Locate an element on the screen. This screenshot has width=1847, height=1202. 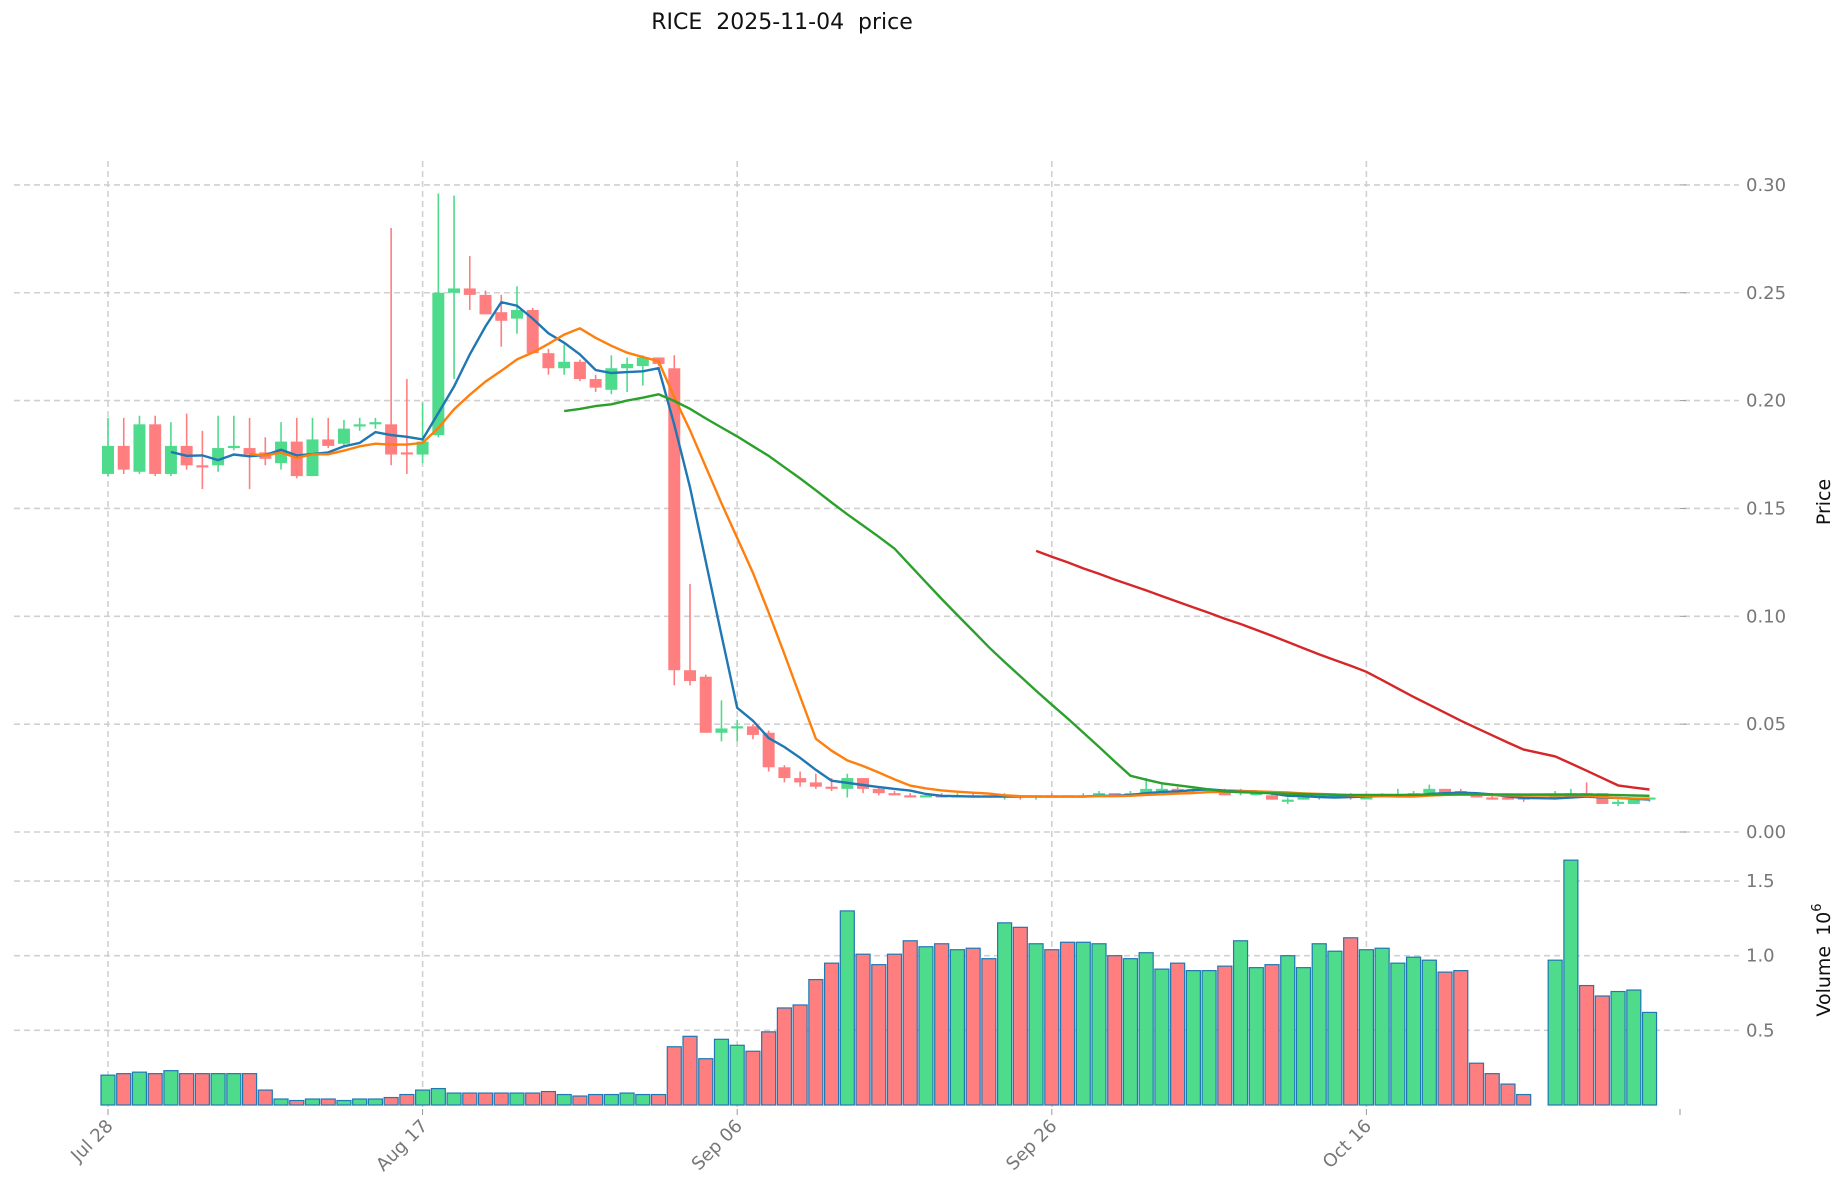
x-tick-label: Sep 06 is located at coordinates (717, 1145).